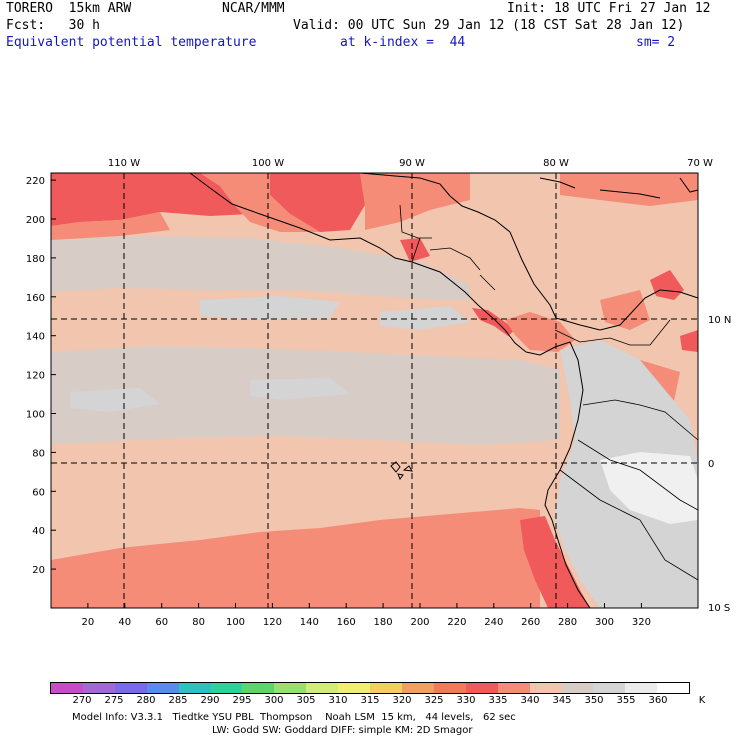 The height and width of the screenshot is (740, 740). Describe the element at coordinates (210, 700) in the screenshot. I see `colorbar-label: 290` at that location.